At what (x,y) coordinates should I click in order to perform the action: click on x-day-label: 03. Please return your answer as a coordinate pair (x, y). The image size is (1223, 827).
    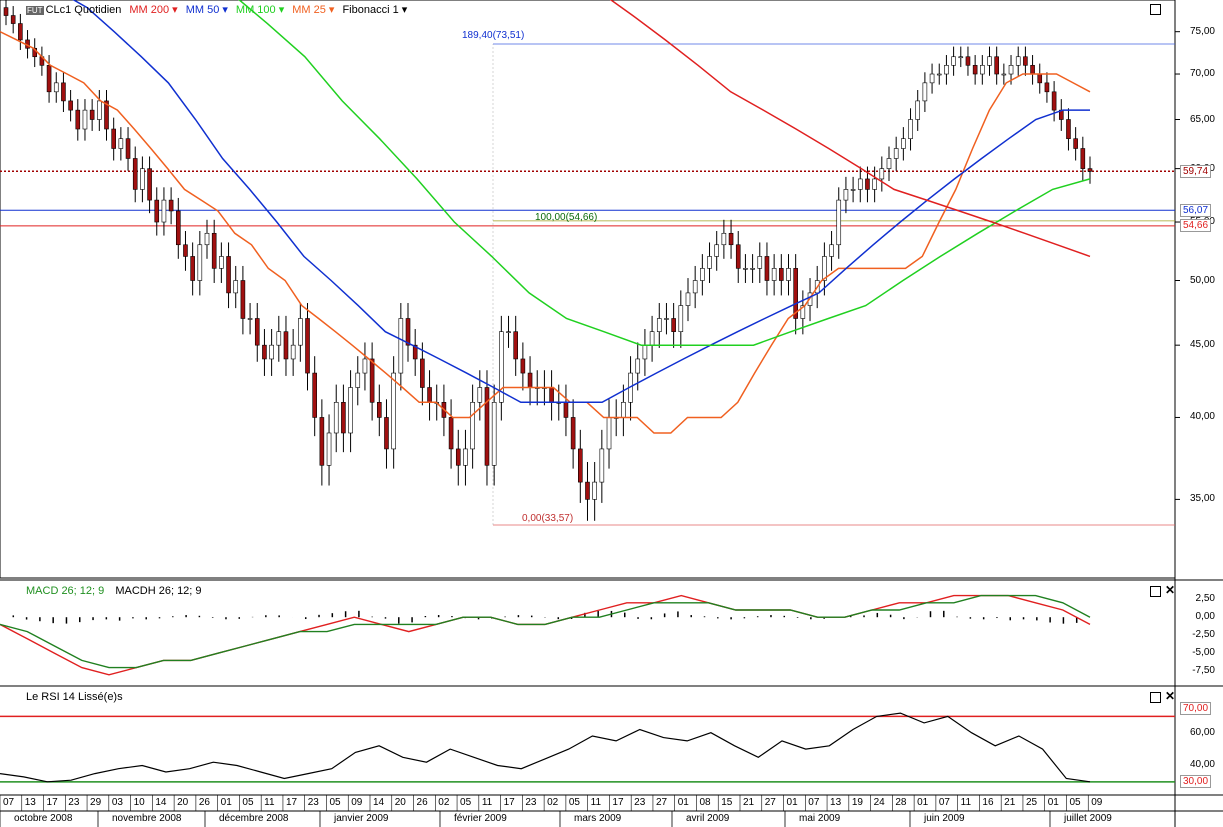
    Looking at the image, I should click on (117, 802).